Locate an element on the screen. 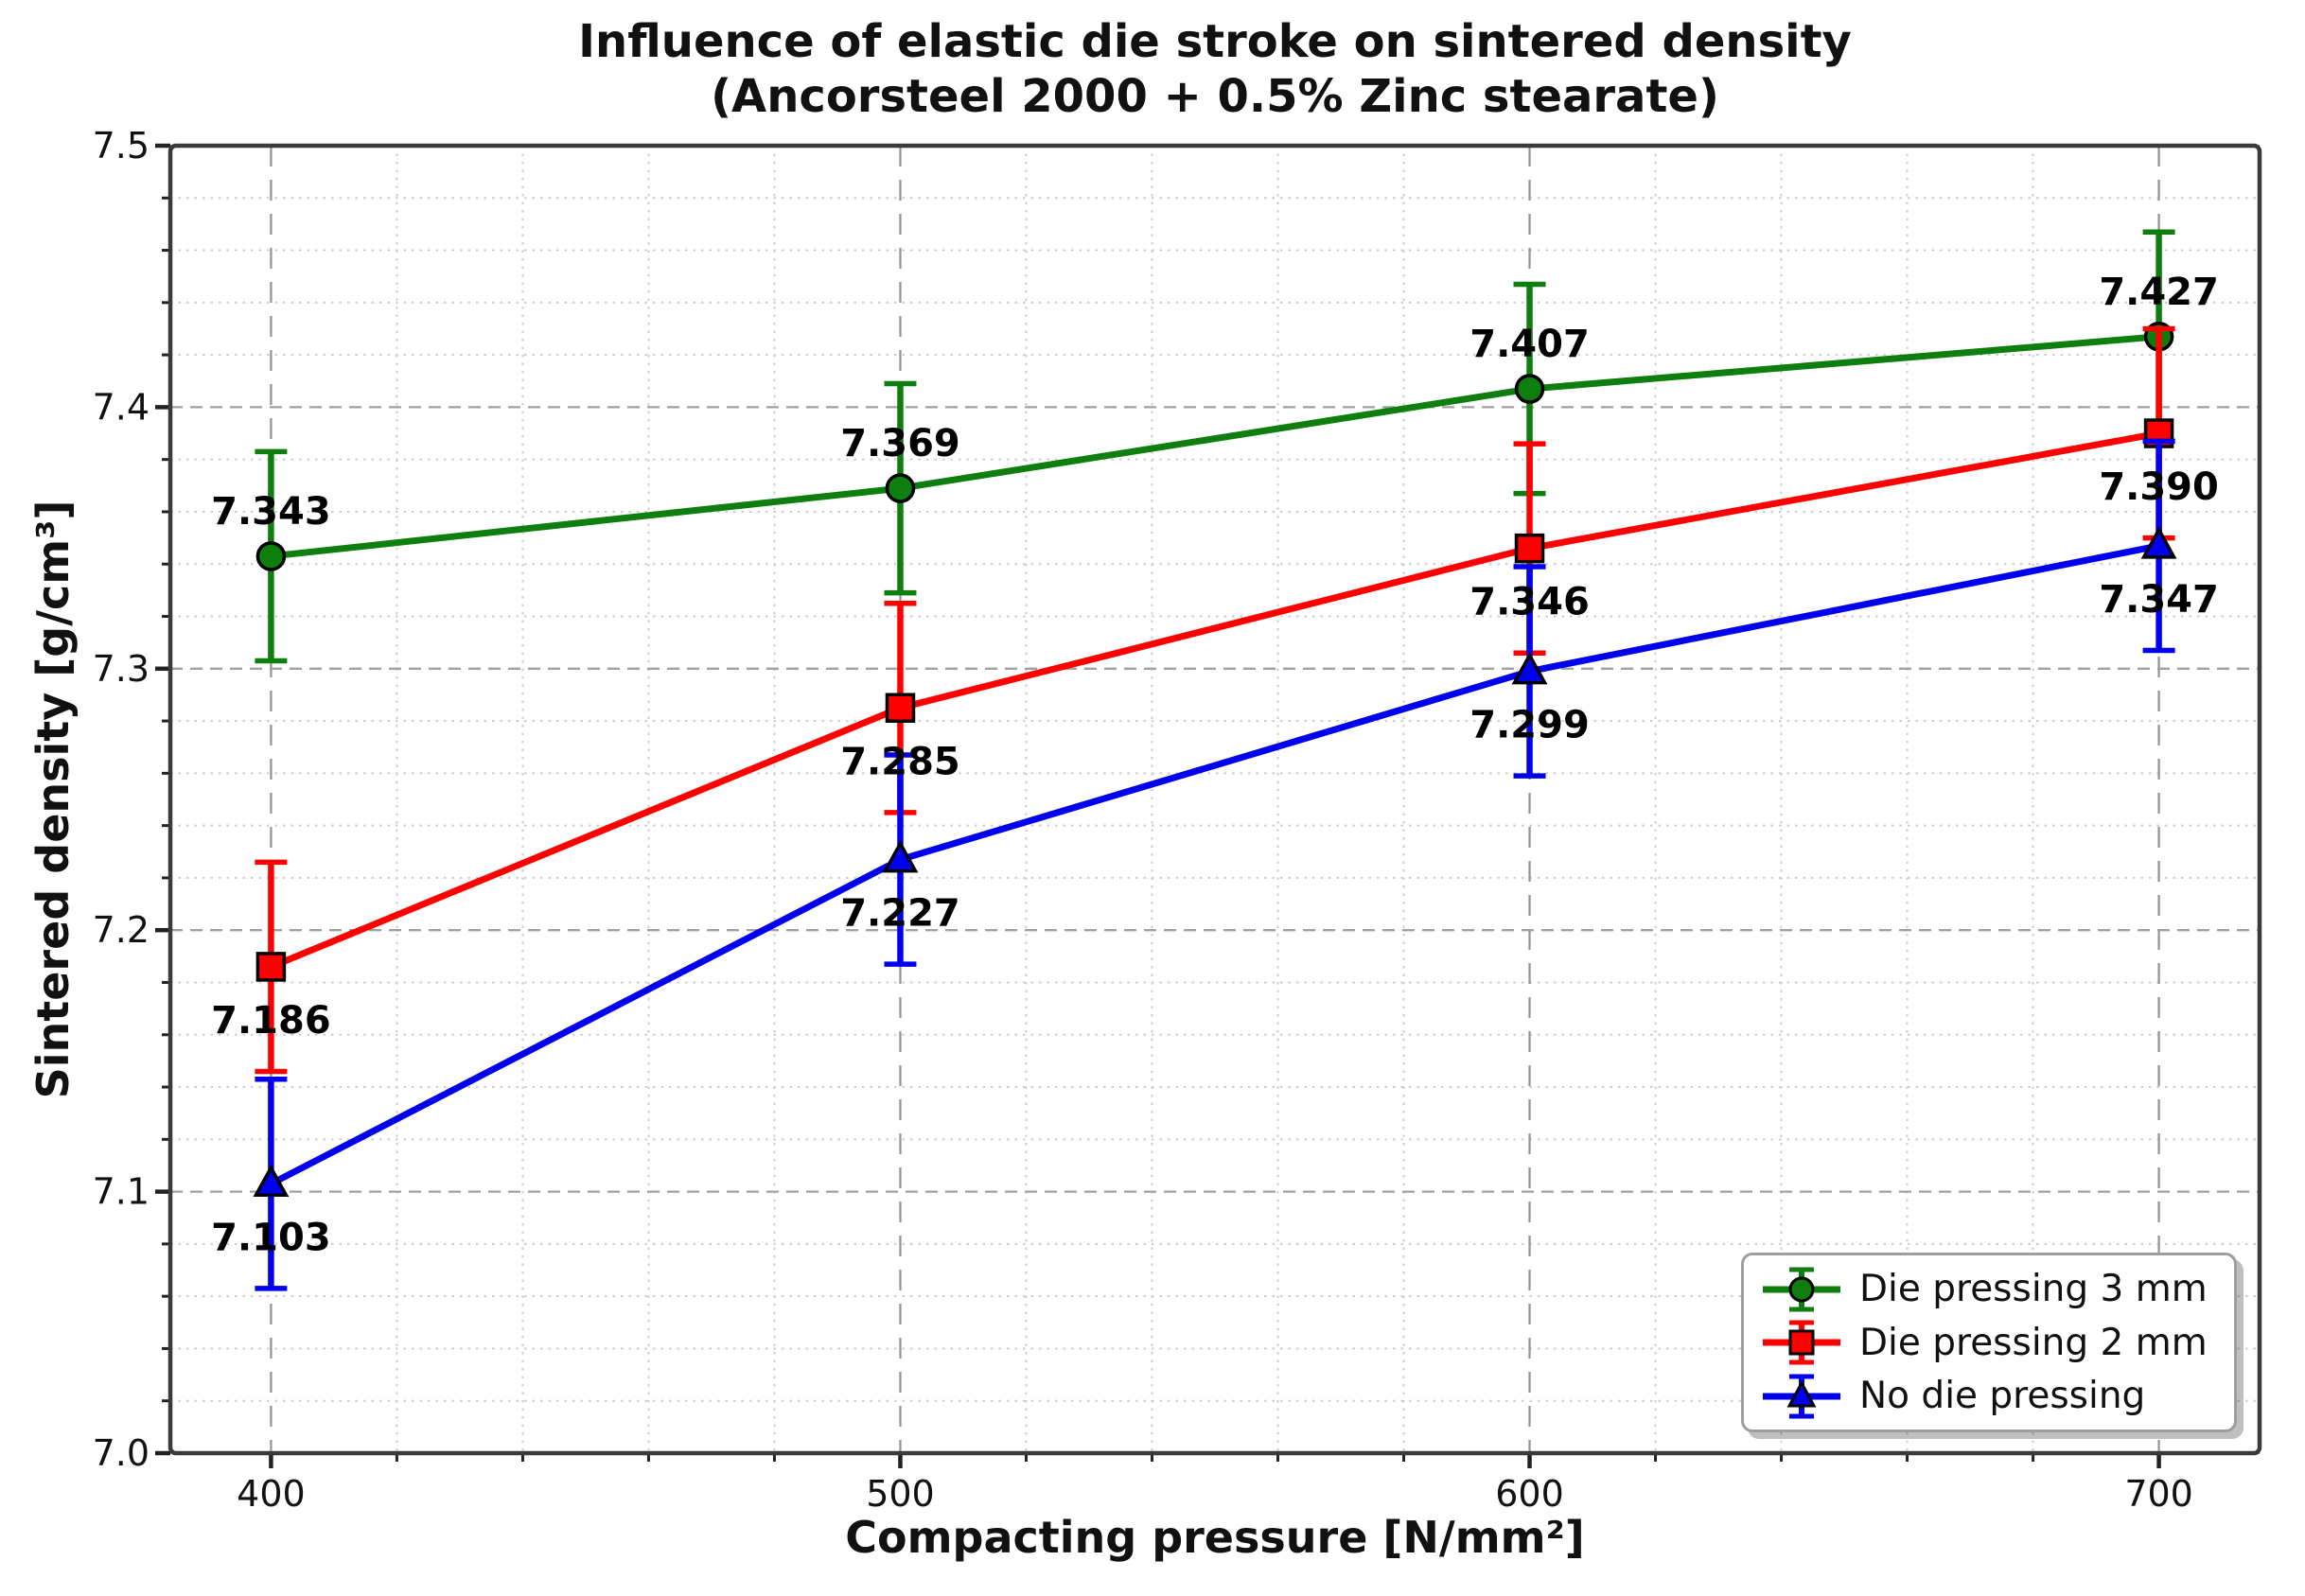 The height and width of the screenshot is (1596, 2305). legend-item-no-die-pressing: No die pressing is located at coordinates (1989, 1396).